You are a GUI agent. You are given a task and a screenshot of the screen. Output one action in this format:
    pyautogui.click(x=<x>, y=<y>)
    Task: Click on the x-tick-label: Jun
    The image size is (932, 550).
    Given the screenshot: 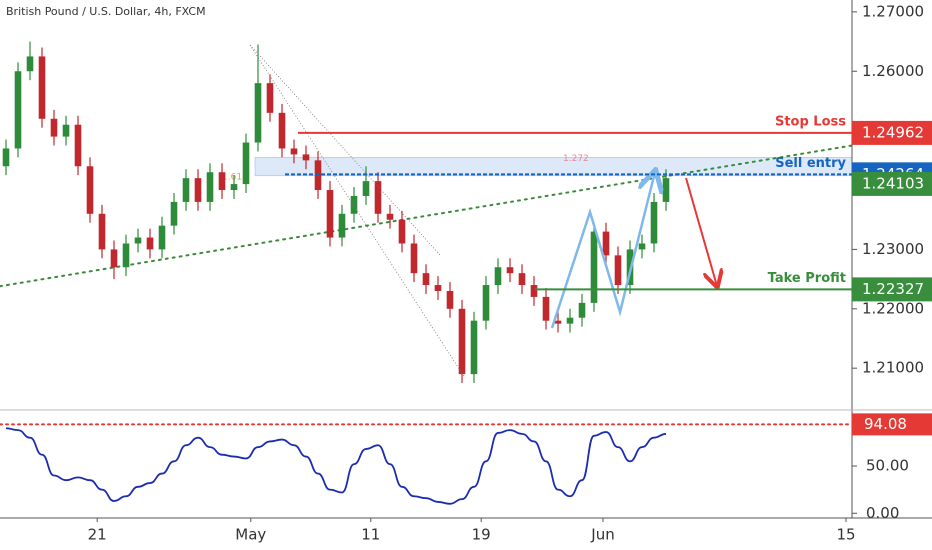 What is the action you would take?
    pyautogui.click(x=602, y=535)
    